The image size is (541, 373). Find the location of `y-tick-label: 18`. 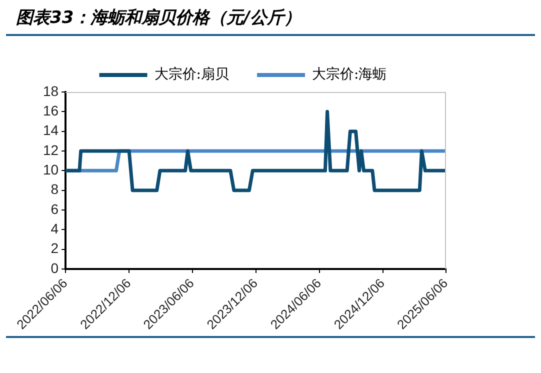

y-tick-label: 18 is located at coordinates (50, 90).